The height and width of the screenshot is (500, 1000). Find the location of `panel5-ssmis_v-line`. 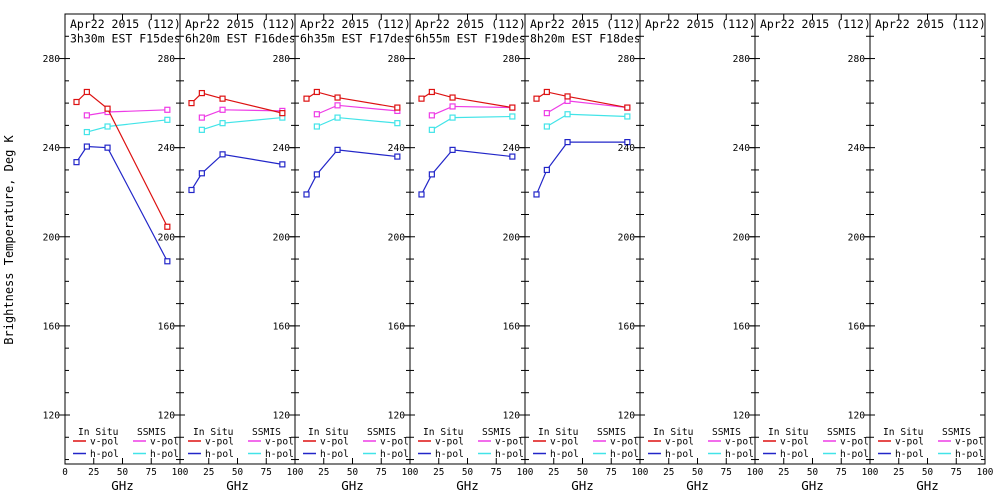

panel5-ssmis_v-line is located at coordinates (587, 107).